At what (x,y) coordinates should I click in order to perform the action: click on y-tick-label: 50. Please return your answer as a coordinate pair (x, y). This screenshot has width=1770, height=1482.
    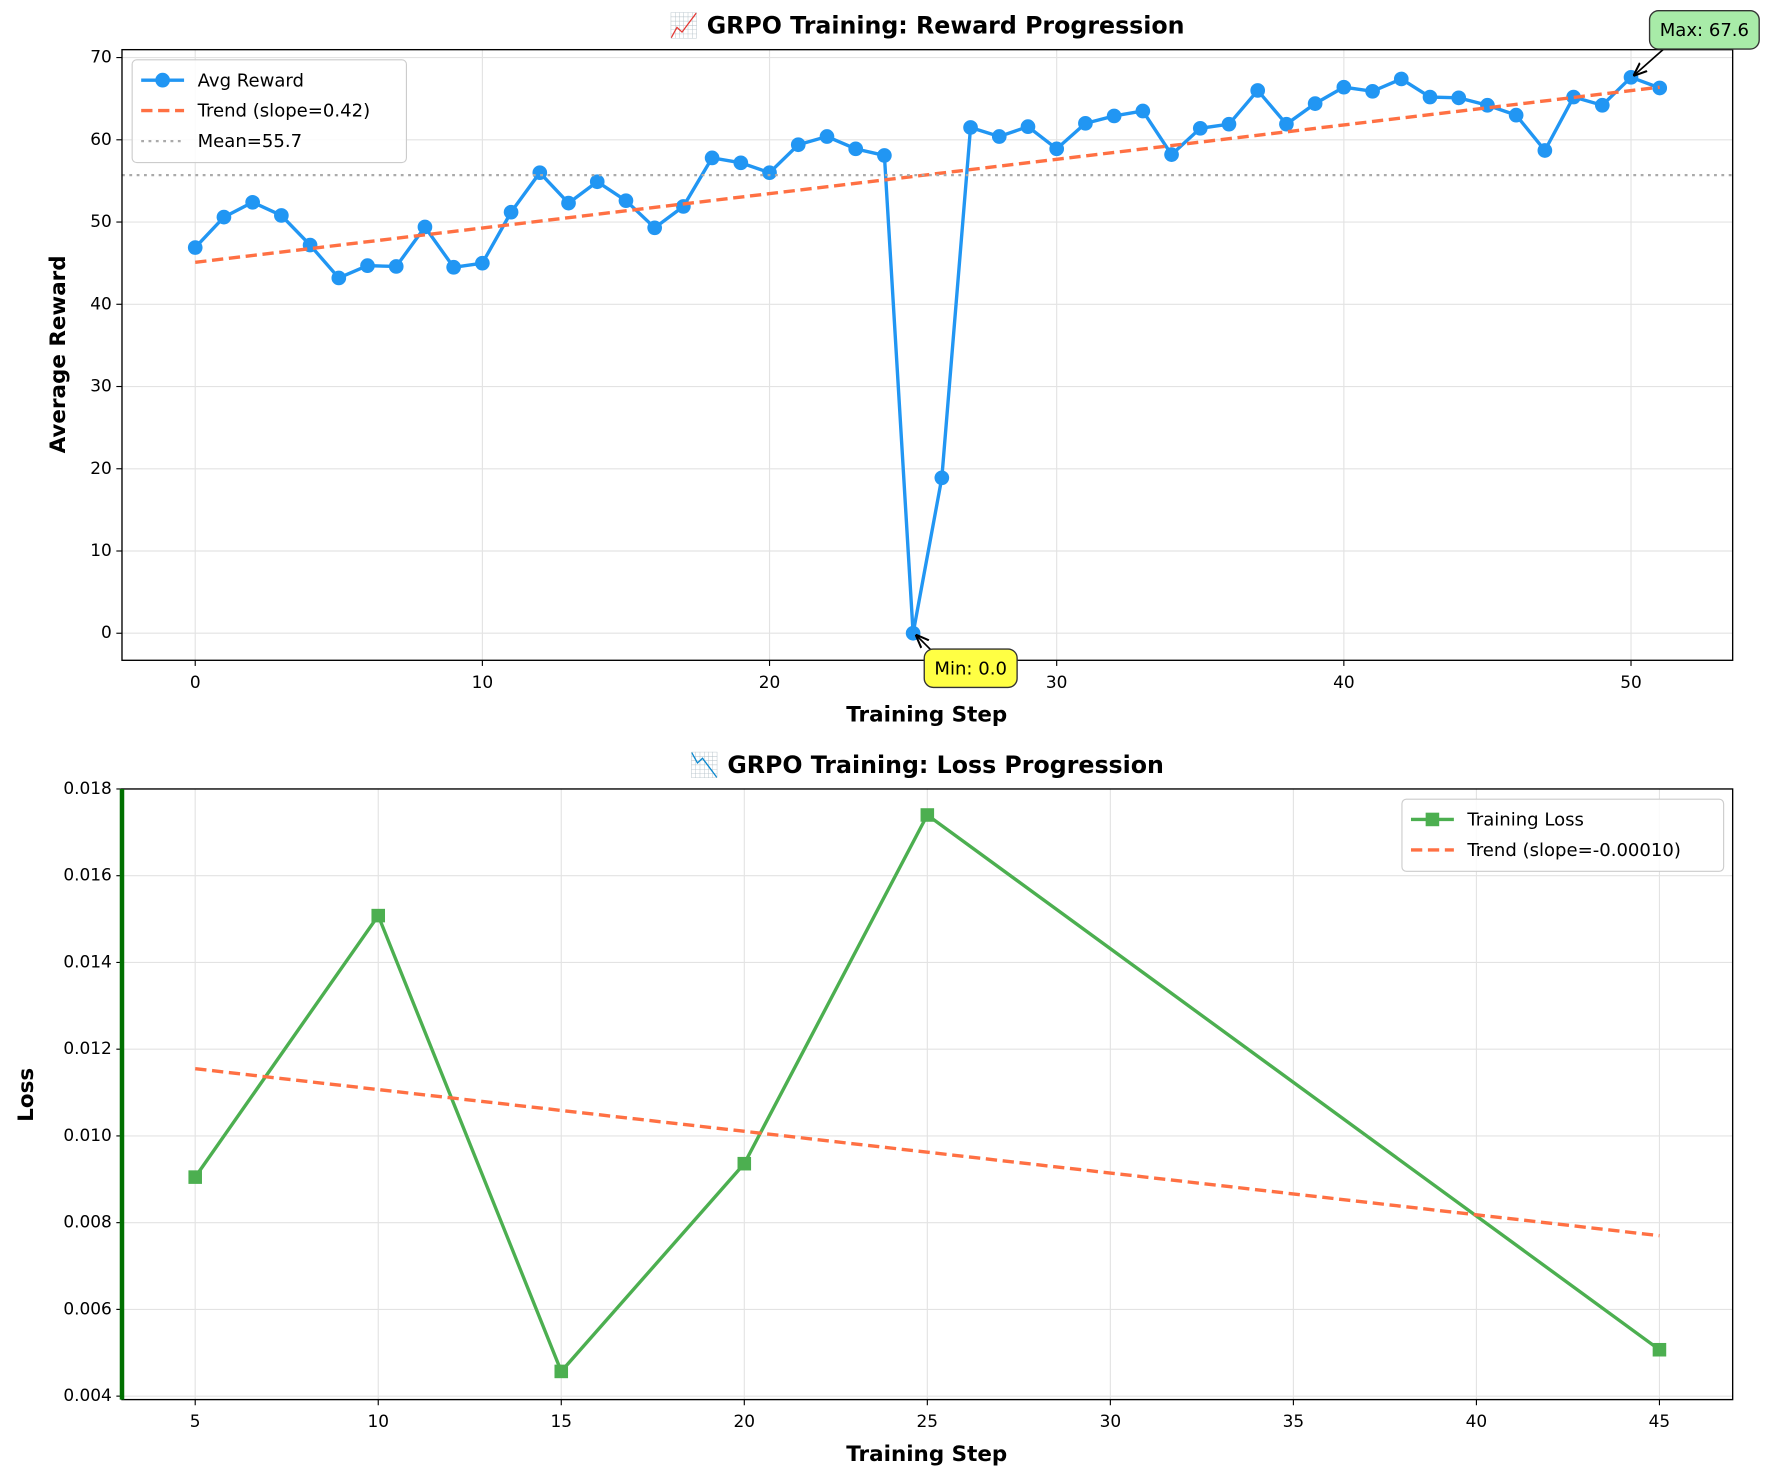
    Looking at the image, I should click on (101, 221).